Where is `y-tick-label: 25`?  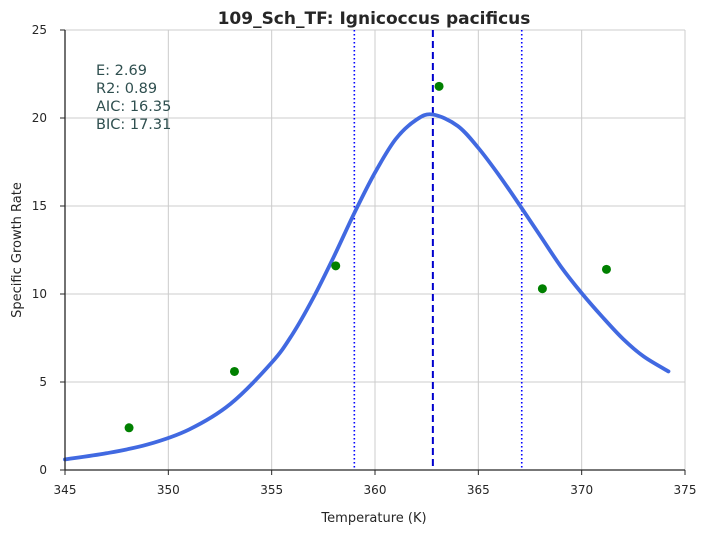 y-tick-label: 25 is located at coordinates (39, 30).